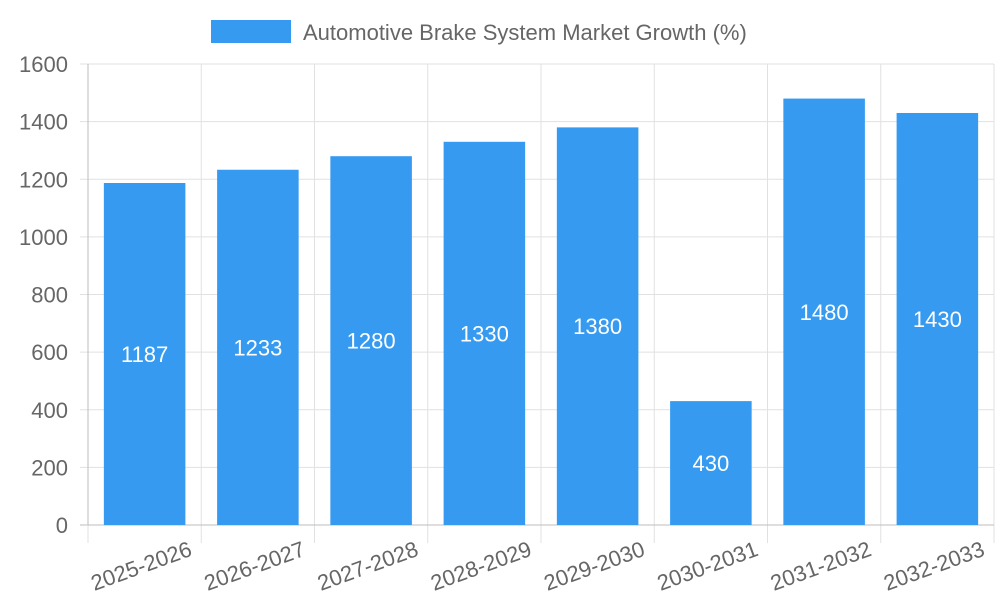 The width and height of the screenshot is (1000, 600). I want to click on bar-value-label: 1280, so click(371, 341).